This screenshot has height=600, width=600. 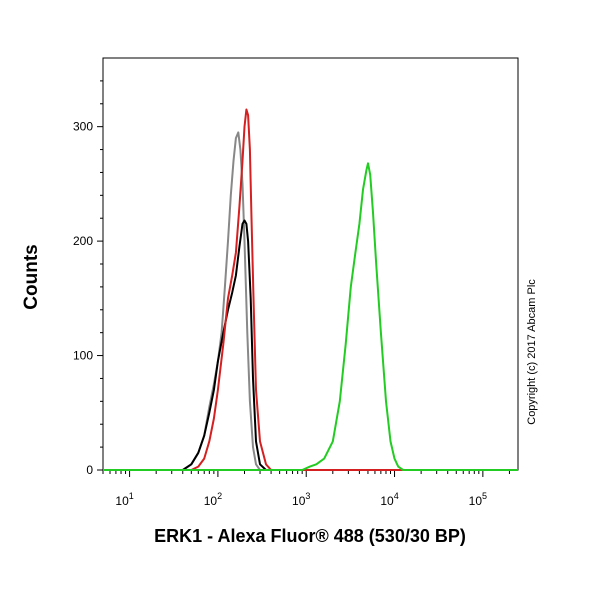 I want to click on x-tick-label: 10³, so click(x=301, y=499).